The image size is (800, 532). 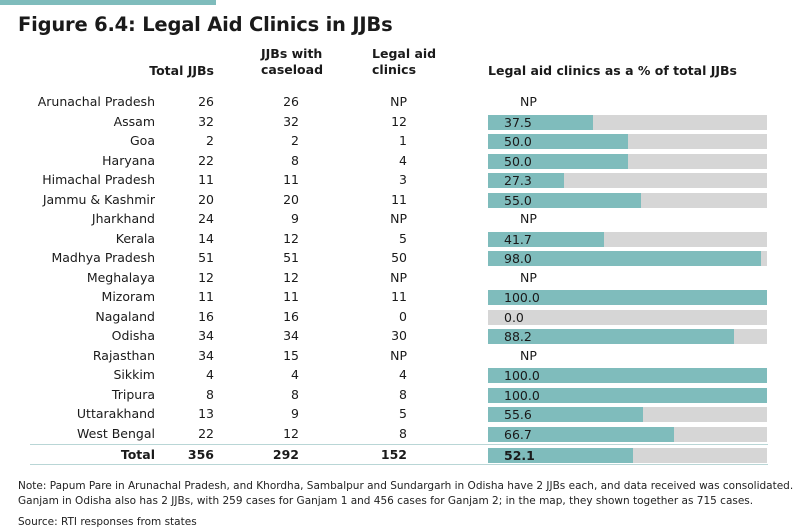 I want to click on state-name: Tripura, so click(x=133, y=394).